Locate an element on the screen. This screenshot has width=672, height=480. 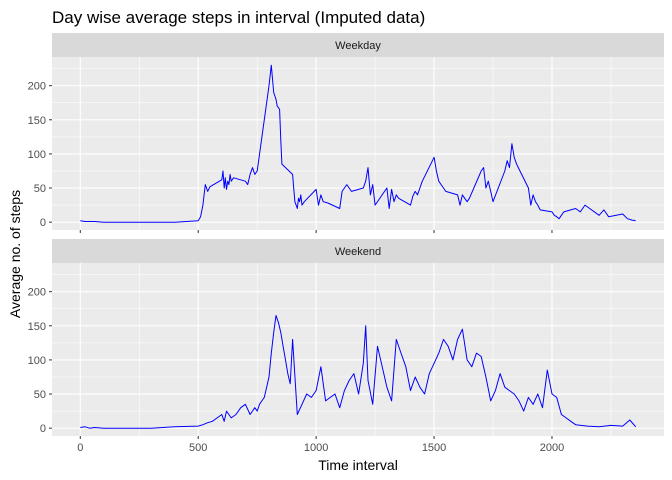
strip-label-weekend: Weekend is located at coordinates (358, 252).